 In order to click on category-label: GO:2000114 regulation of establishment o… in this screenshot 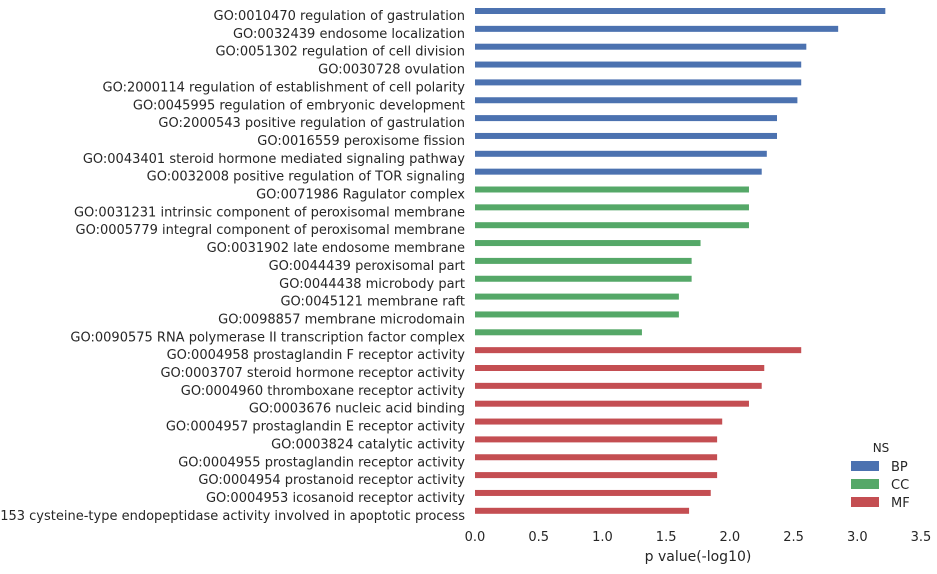, I will do `click(284, 87)`.